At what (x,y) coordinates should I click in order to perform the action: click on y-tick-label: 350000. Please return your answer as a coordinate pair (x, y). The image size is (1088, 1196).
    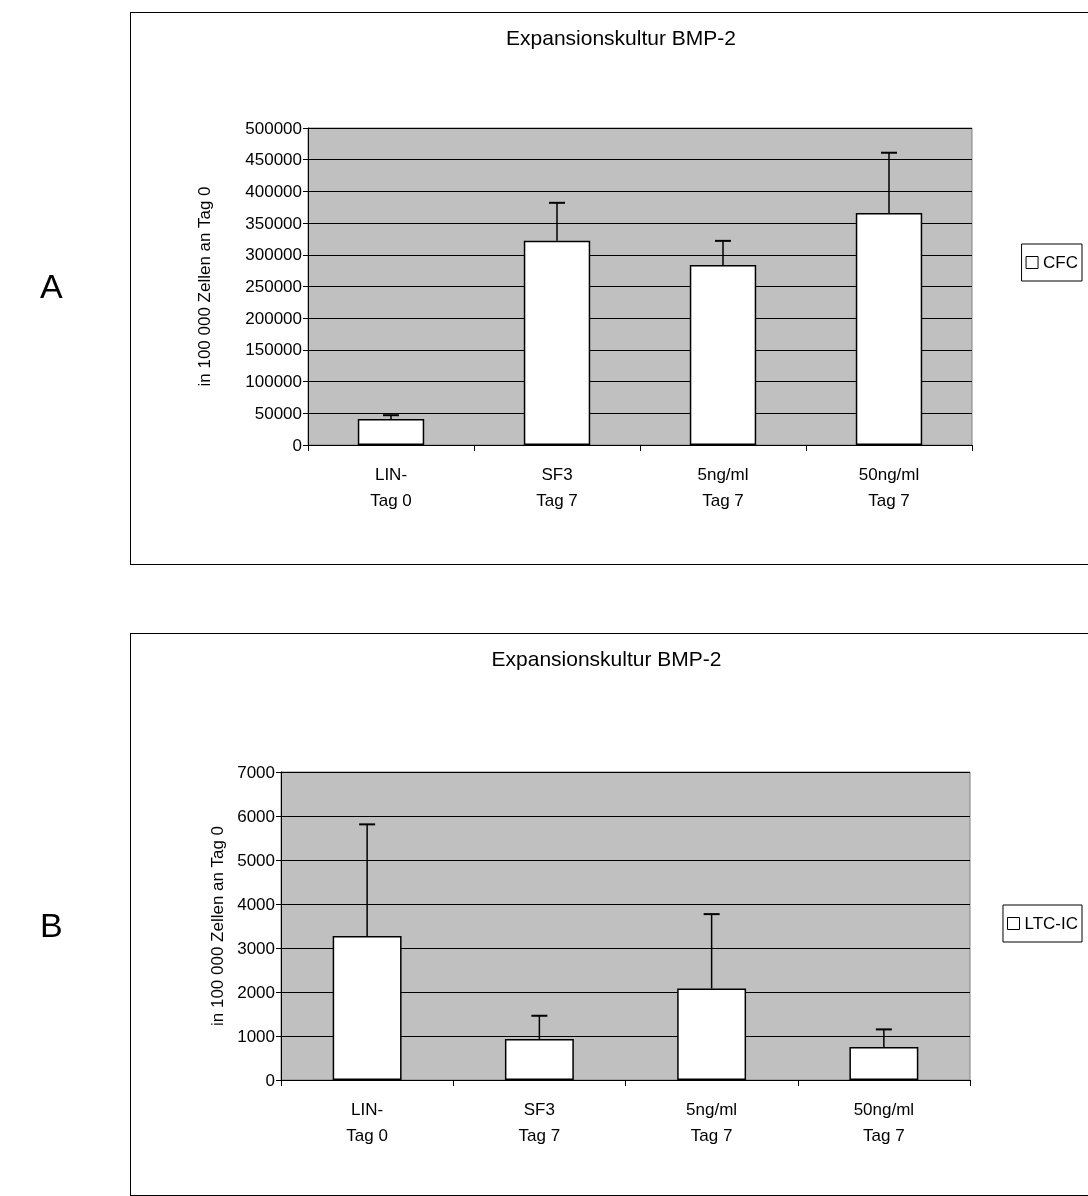
    Looking at the image, I should click on (273, 223).